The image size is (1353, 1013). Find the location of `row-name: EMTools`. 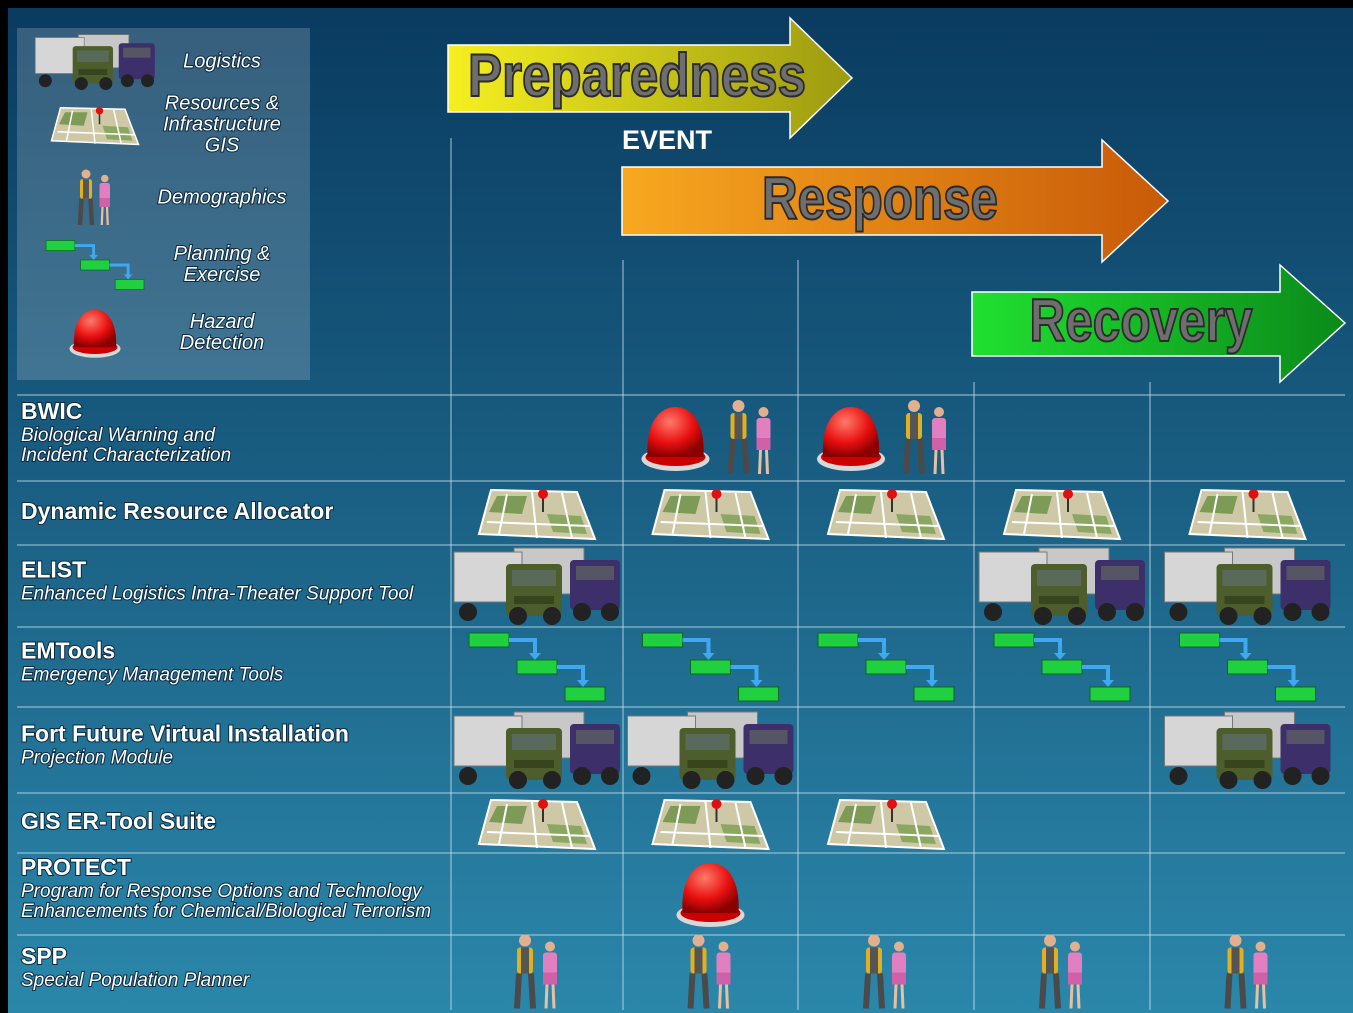

row-name: EMTools is located at coordinates (68, 651).